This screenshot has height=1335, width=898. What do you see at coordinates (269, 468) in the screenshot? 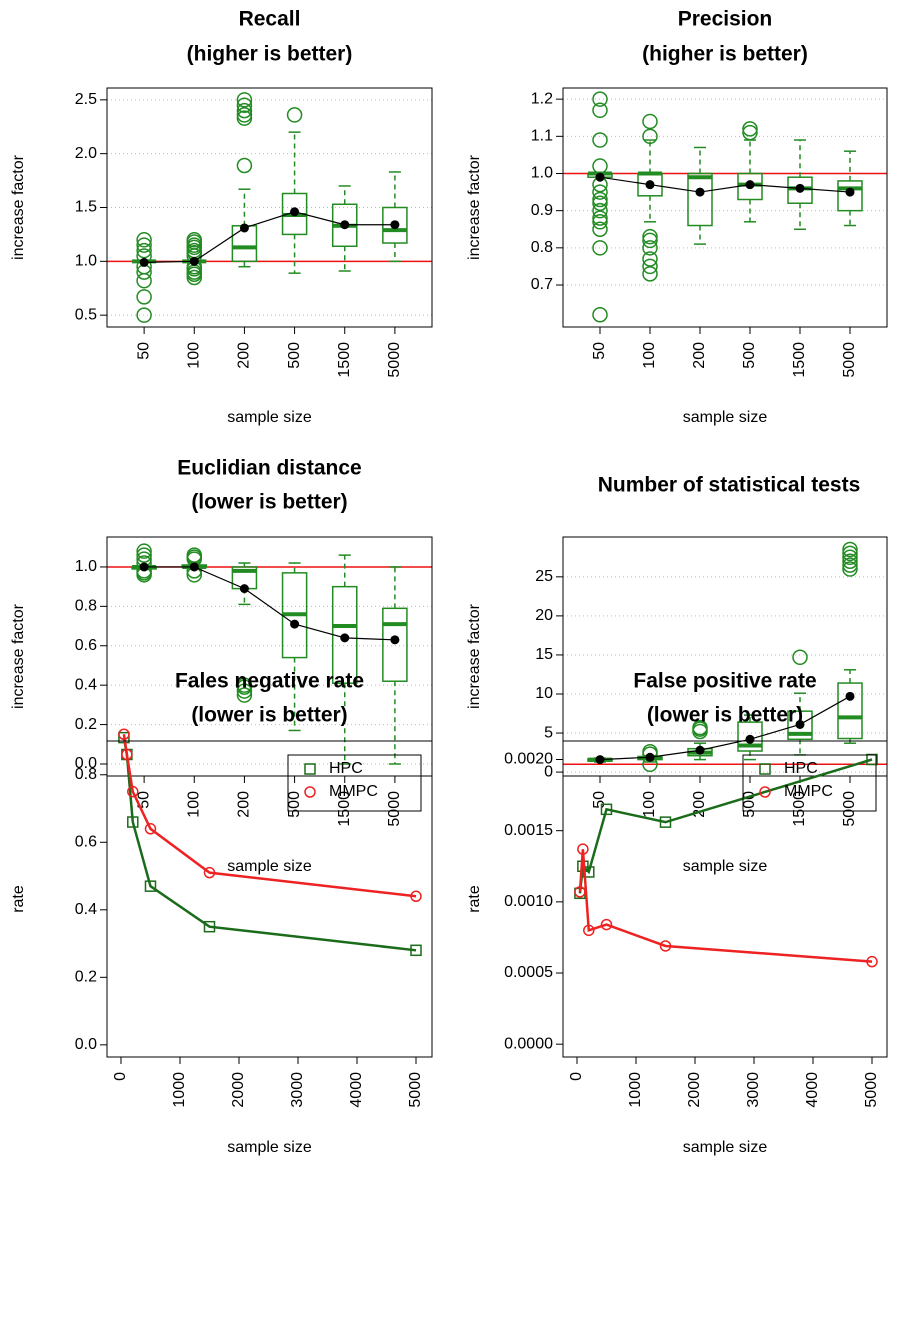
I see `chart-title: Euclidian distance` at bounding box center [269, 468].